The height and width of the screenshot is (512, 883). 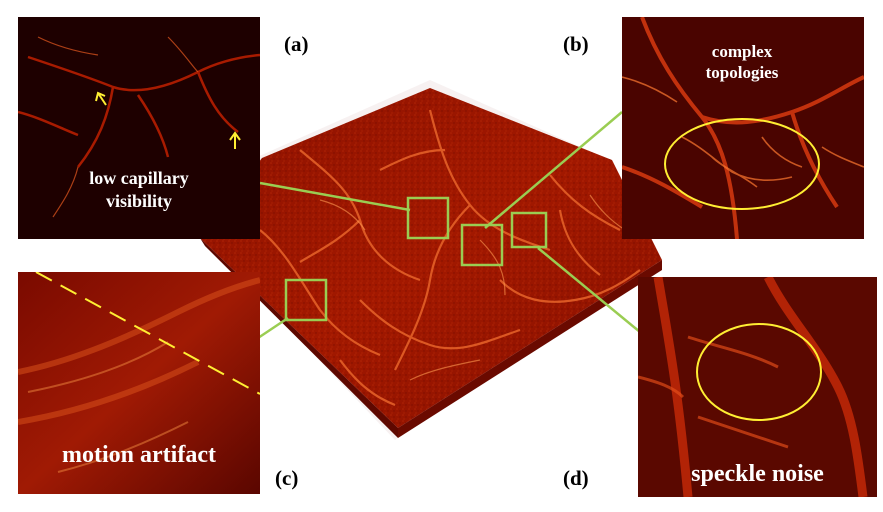 I want to click on panel-b-complex-topologies: complex topologies, so click(x=743, y=128).